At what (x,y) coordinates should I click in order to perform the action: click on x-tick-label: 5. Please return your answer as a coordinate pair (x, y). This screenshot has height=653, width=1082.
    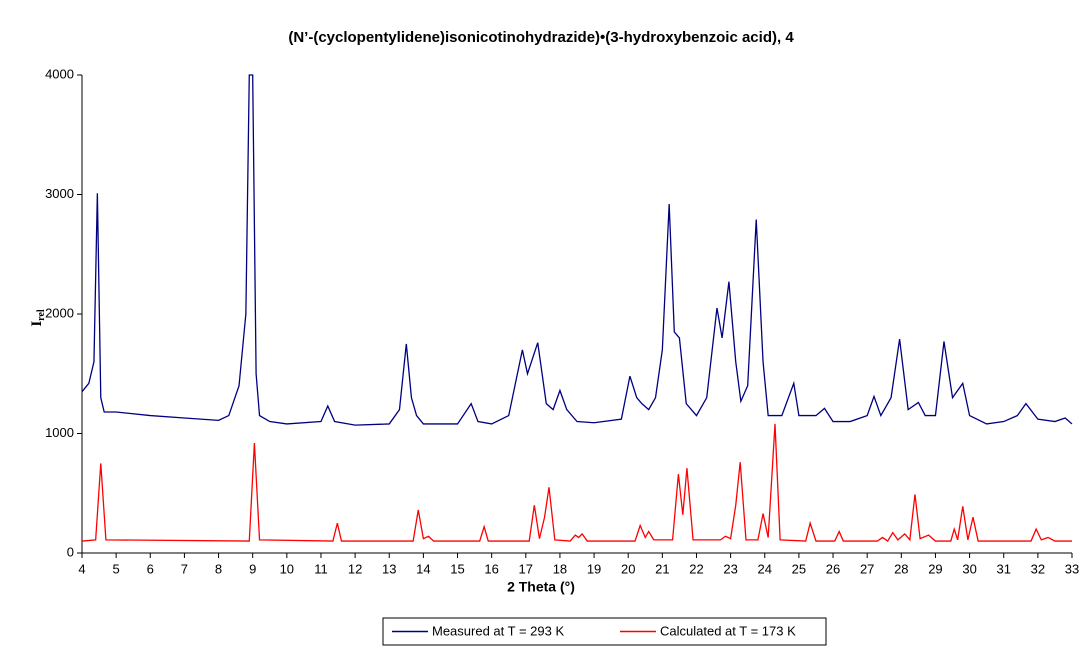
    Looking at the image, I should click on (116, 568).